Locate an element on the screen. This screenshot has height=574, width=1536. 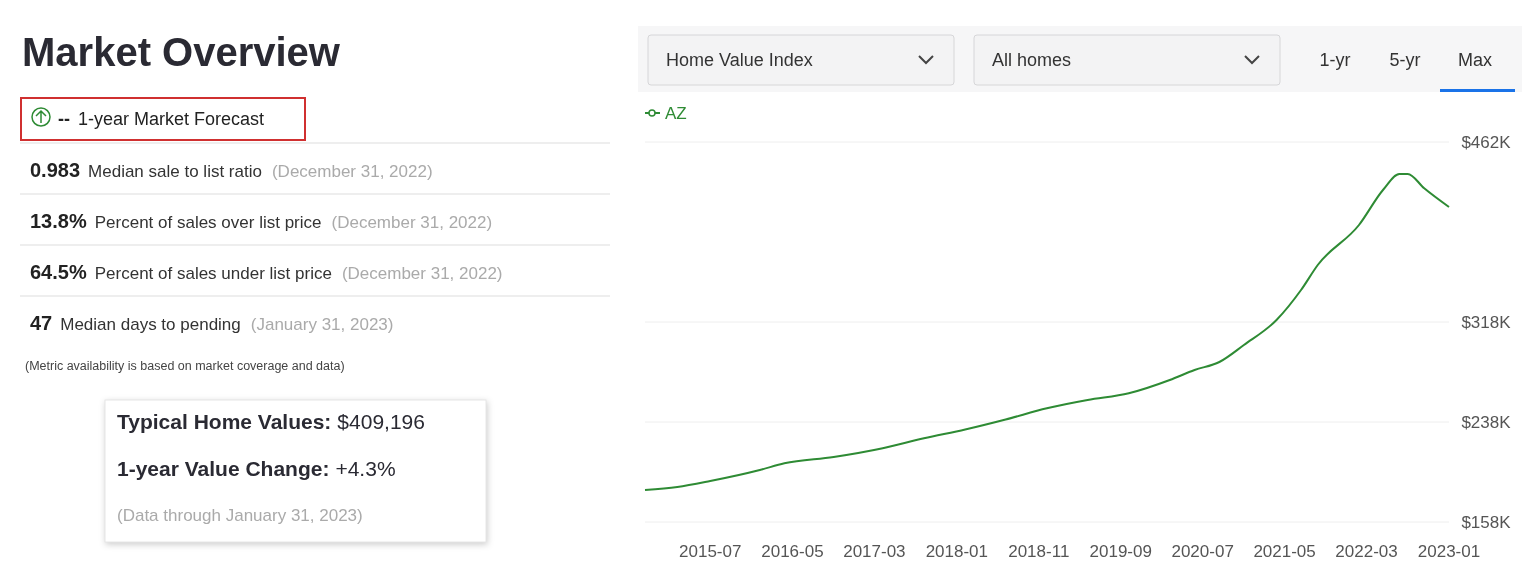
x-tick-label: 2018-11 is located at coordinates (1039, 551).